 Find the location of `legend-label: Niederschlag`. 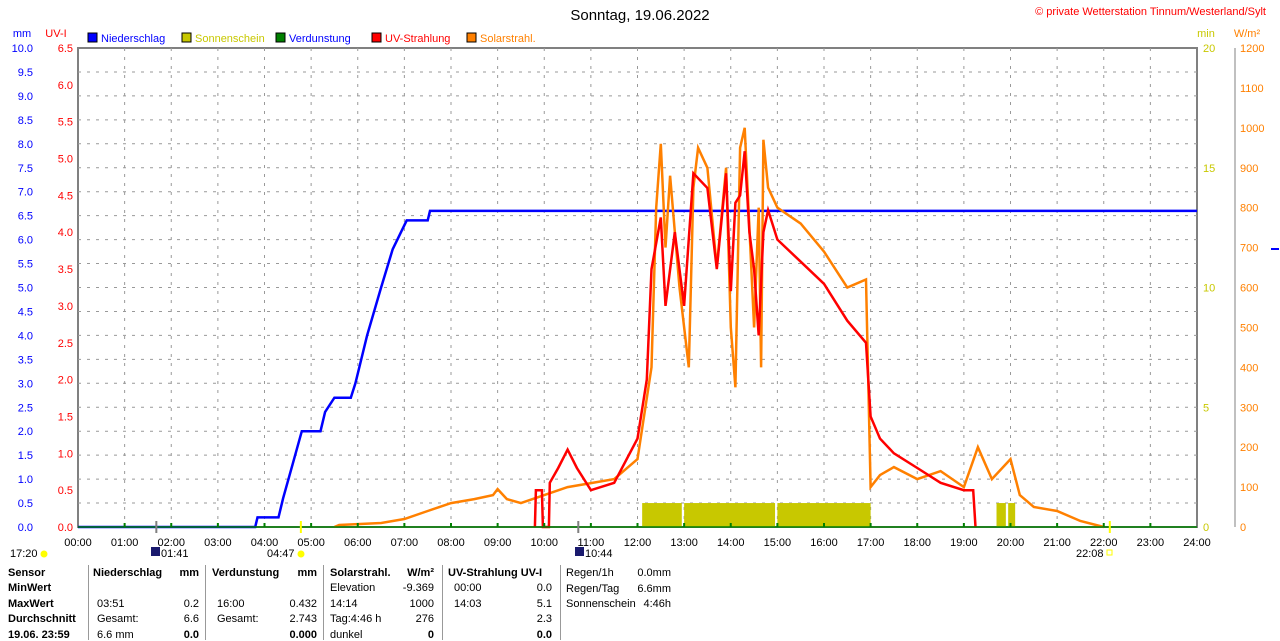

legend-label: Niederschlag is located at coordinates (133, 39).